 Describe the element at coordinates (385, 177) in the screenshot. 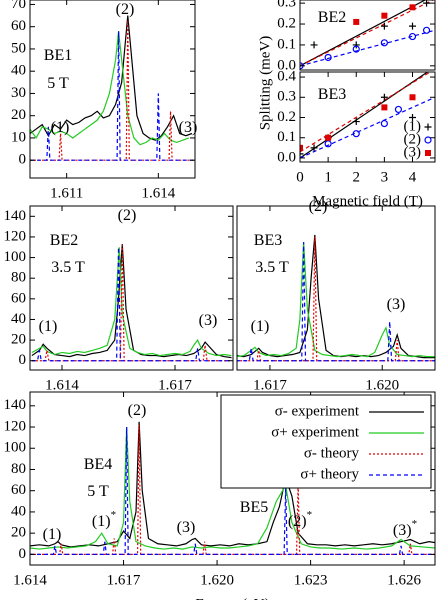

I see `x-tick-label: 3` at that location.